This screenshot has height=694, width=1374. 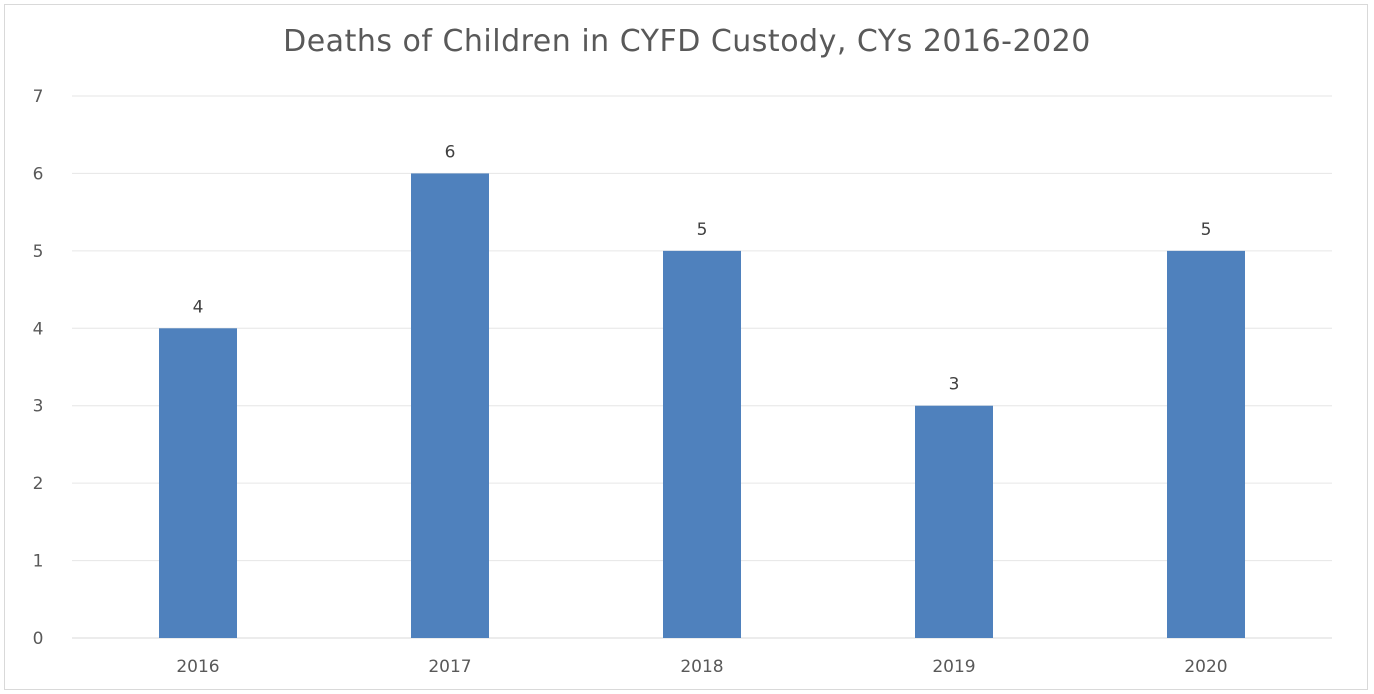 I want to click on bar-2020, so click(x=1206, y=444).